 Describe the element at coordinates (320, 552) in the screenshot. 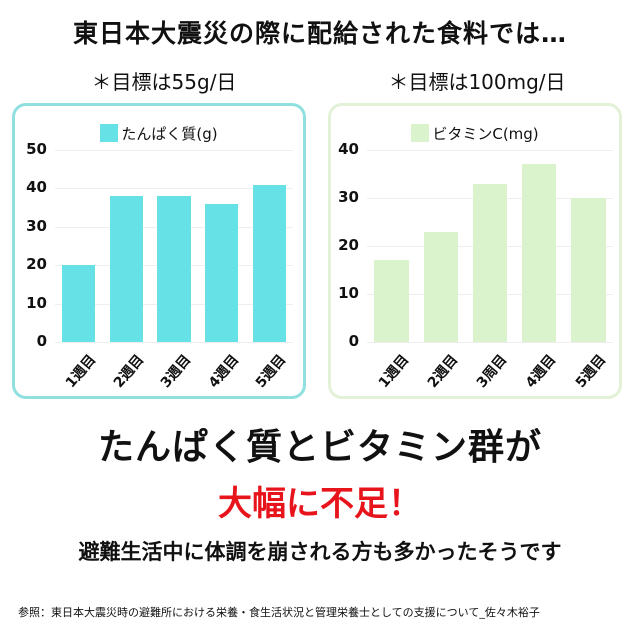

I see `subtext: 避難生活中に体調を崩される方も多かったそうです` at that location.